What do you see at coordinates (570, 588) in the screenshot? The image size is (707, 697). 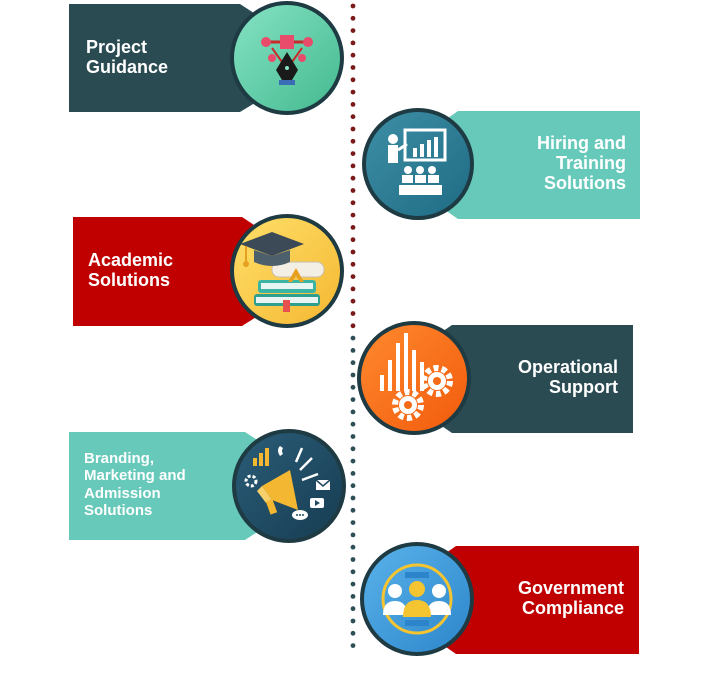 I see `label-line: Government` at bounding box center [570, 588].